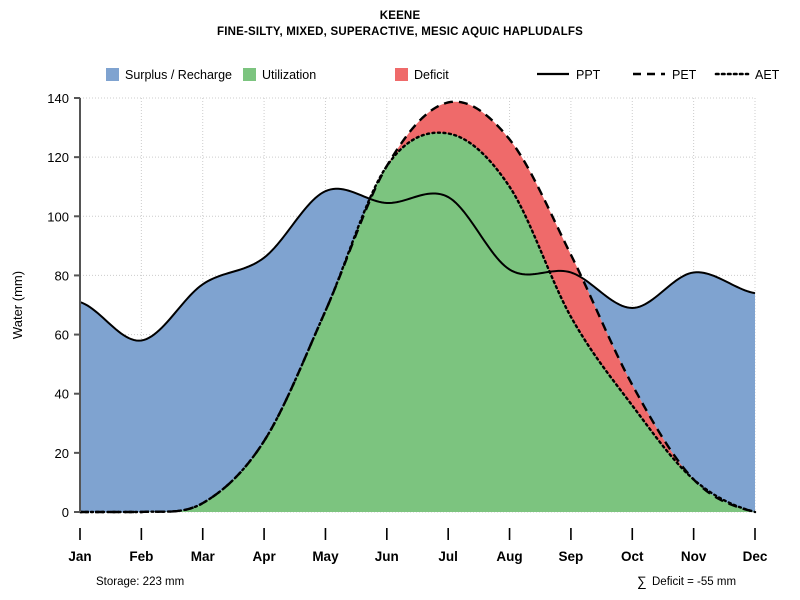  Describe the element at coordinates (178, 75) in the screenshot. I see `legend-label: Surplus / Recharge` at that location.